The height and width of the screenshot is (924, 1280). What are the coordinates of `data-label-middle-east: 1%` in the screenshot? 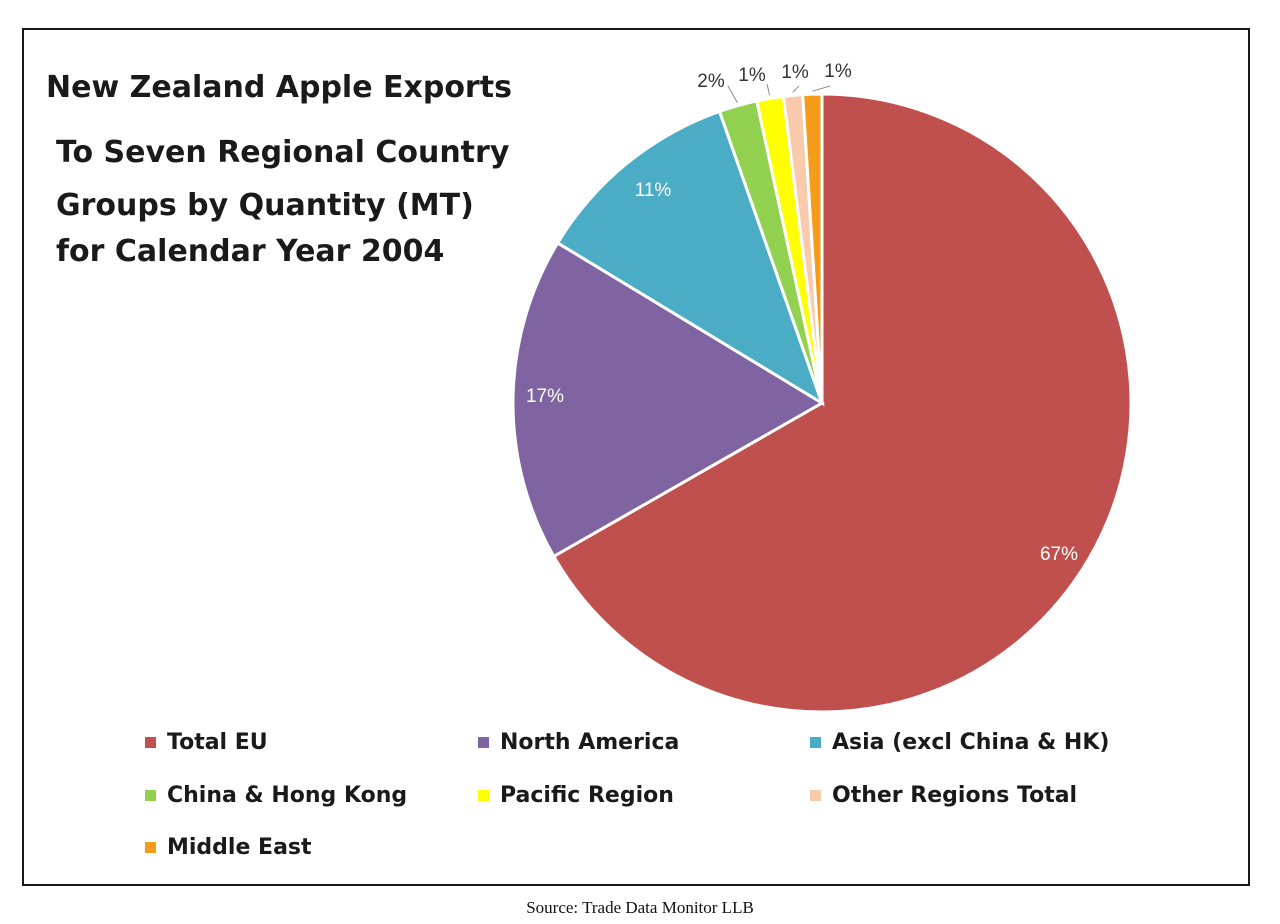 It's located at (838, 71).